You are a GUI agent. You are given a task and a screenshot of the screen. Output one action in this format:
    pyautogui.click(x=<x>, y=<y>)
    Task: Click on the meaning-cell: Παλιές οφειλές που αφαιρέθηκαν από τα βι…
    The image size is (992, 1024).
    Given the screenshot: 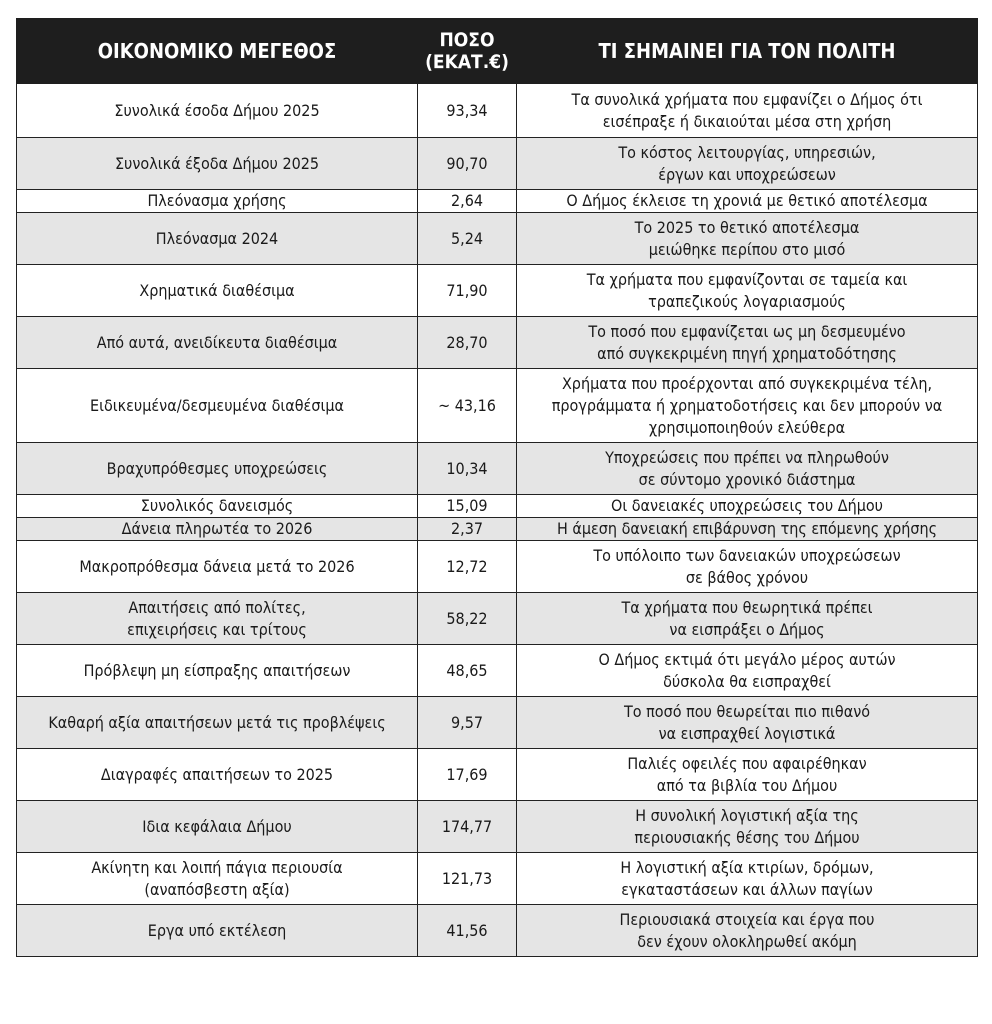 What is the action you would take?
    pyautogui.click(x=747, y=774)
    